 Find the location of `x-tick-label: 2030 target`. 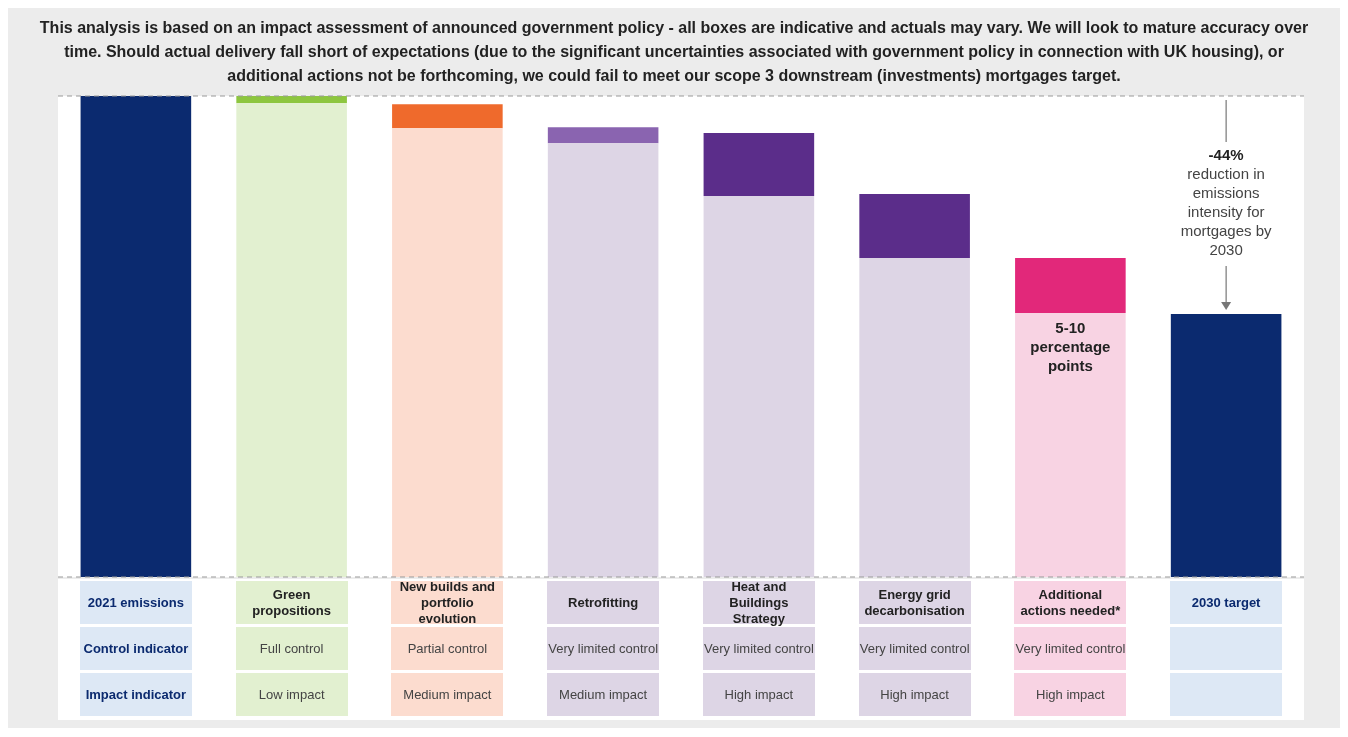

x-tick-label: 2030 target is located at coordinates (1226, 602).